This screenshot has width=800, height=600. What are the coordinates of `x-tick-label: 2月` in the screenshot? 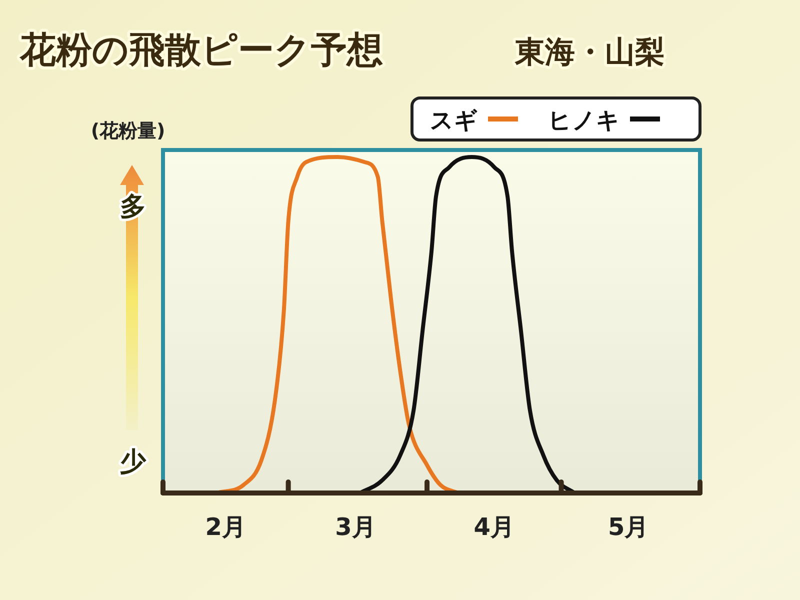 It's located at (225, 527).